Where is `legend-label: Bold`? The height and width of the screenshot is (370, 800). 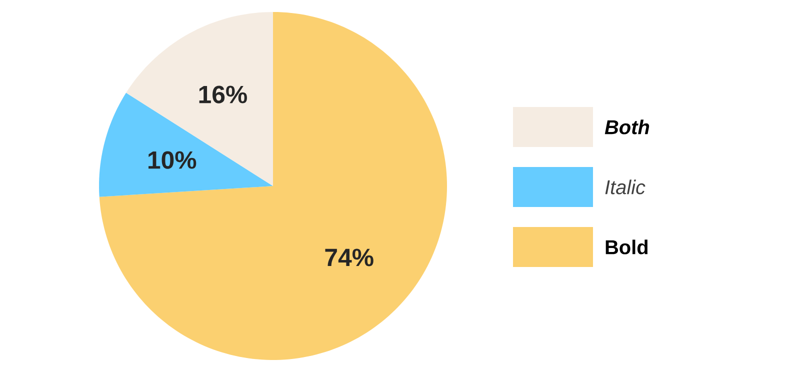 legend-label: Bold is located at coordinates (627, 247).